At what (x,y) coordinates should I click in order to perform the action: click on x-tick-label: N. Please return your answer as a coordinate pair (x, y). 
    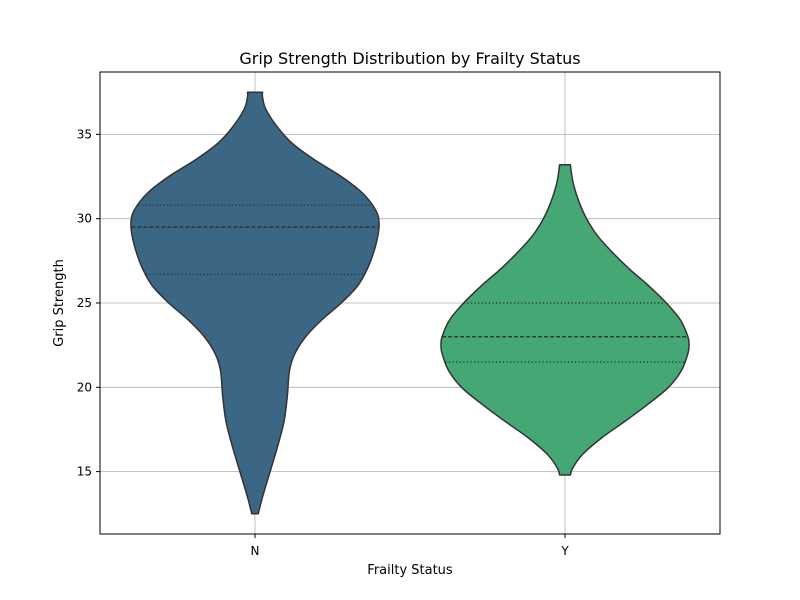
    Looking at the image, I should click on (255, 551).